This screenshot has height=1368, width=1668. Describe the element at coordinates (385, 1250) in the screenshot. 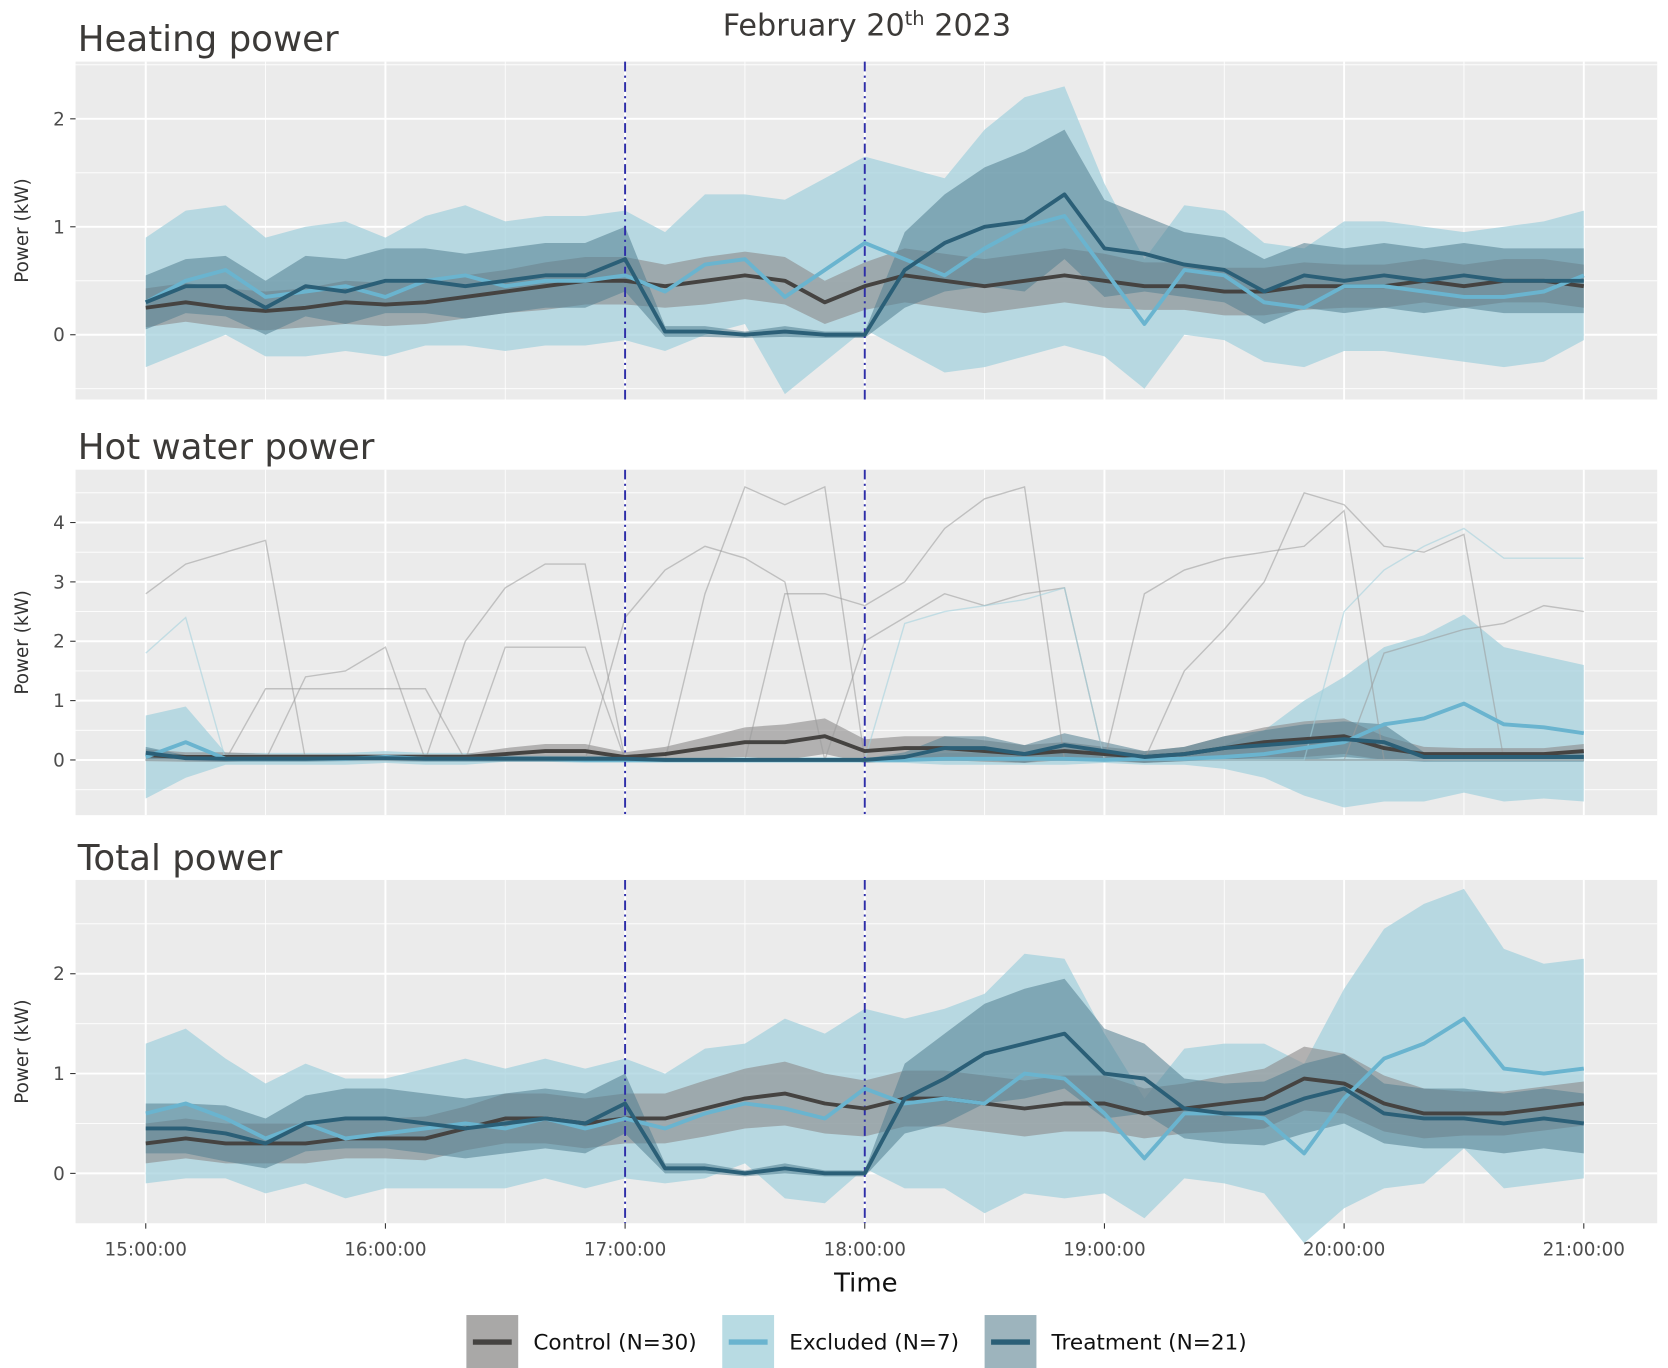

I see `x-tick-label: 16:00:00` at that location.